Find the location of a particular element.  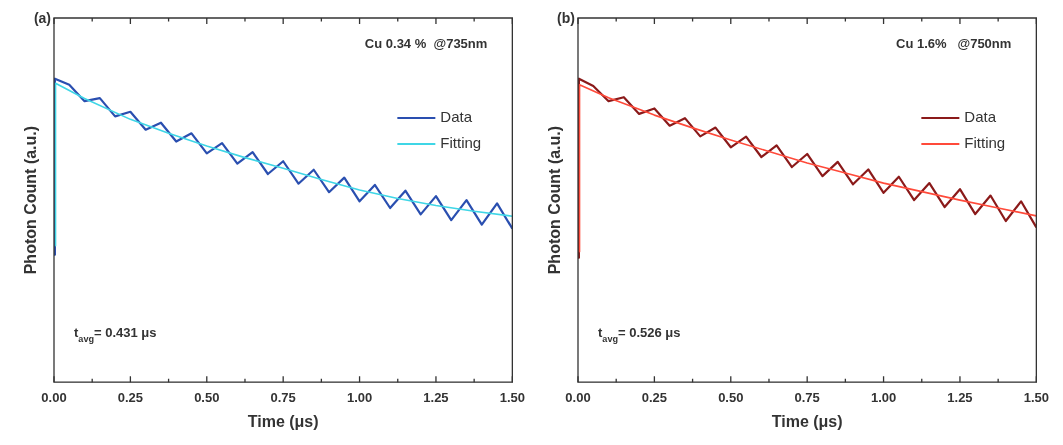

text: Cu 0.34 % @735nm is located at coordinates (426, 43).